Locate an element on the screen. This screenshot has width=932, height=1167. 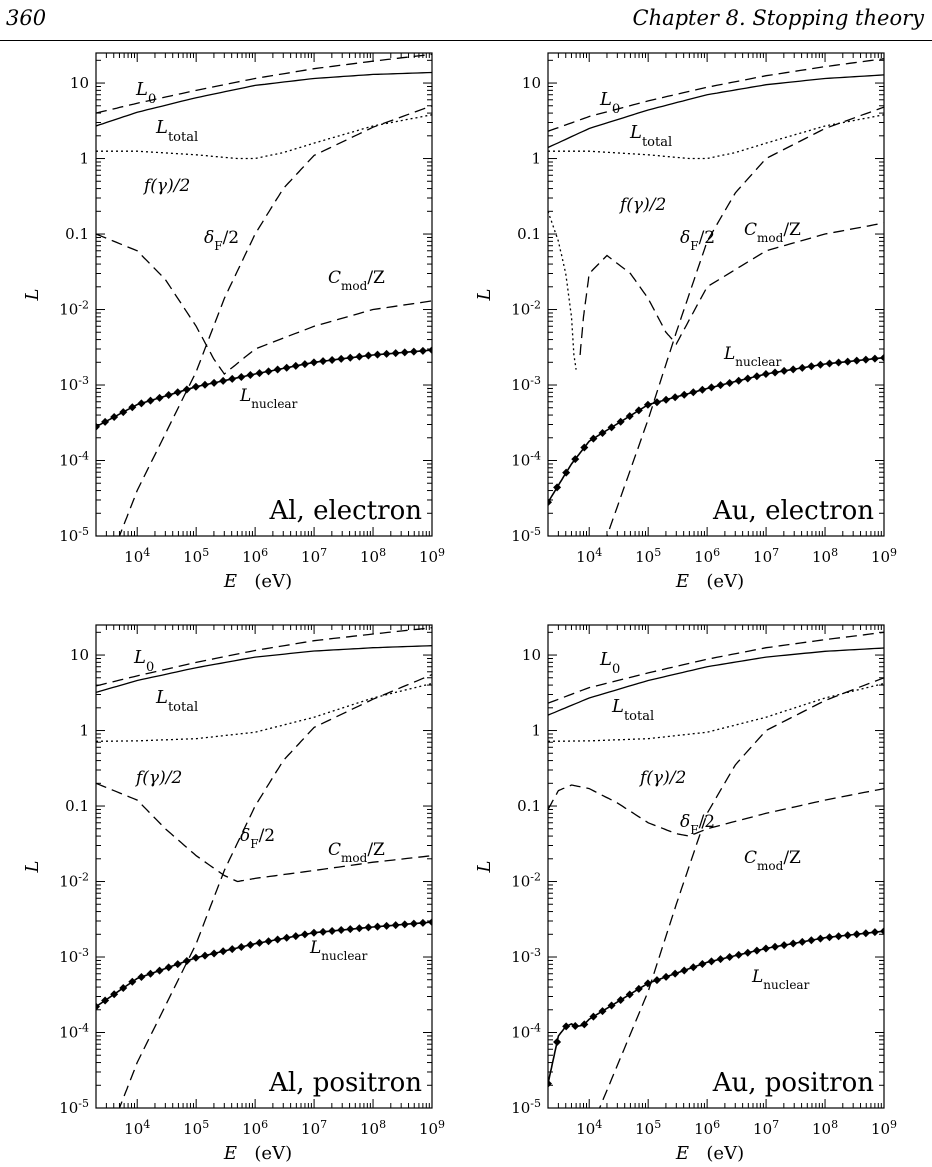
x-tick-label: 10⁶ is located at coordinates (255, 1128).